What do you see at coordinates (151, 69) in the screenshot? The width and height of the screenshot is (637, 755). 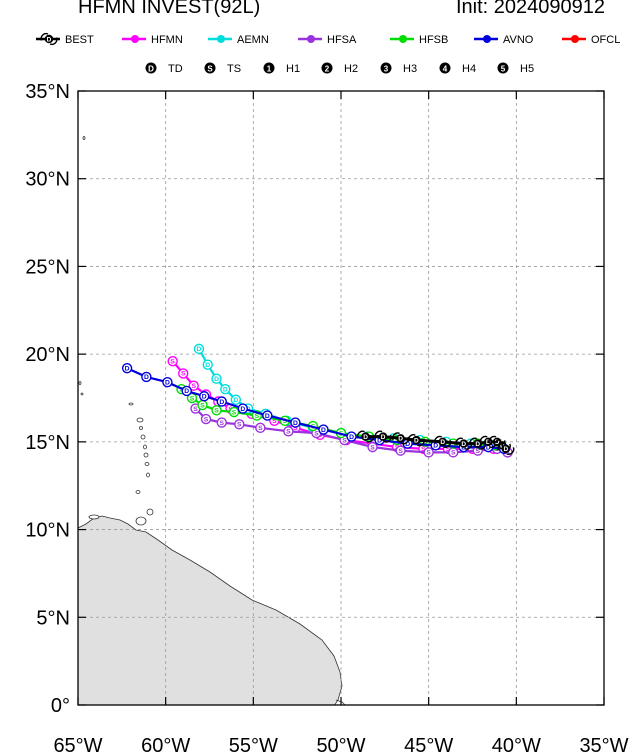 I see `intensity-symbol: D` at bounding box center [151, 69].